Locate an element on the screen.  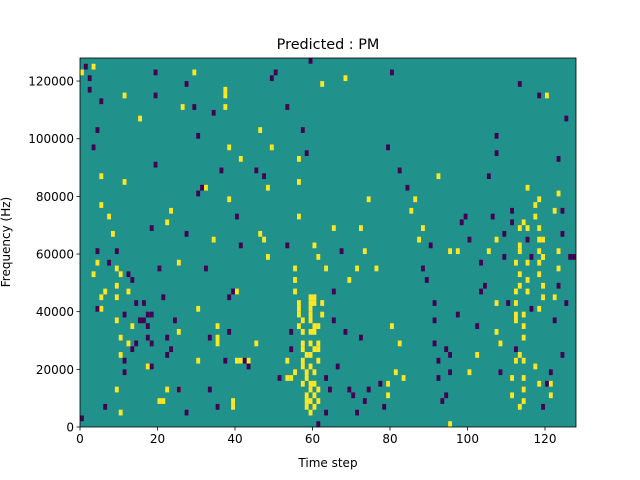
x-tick-label: 100 is located at coordinates (467, 439).